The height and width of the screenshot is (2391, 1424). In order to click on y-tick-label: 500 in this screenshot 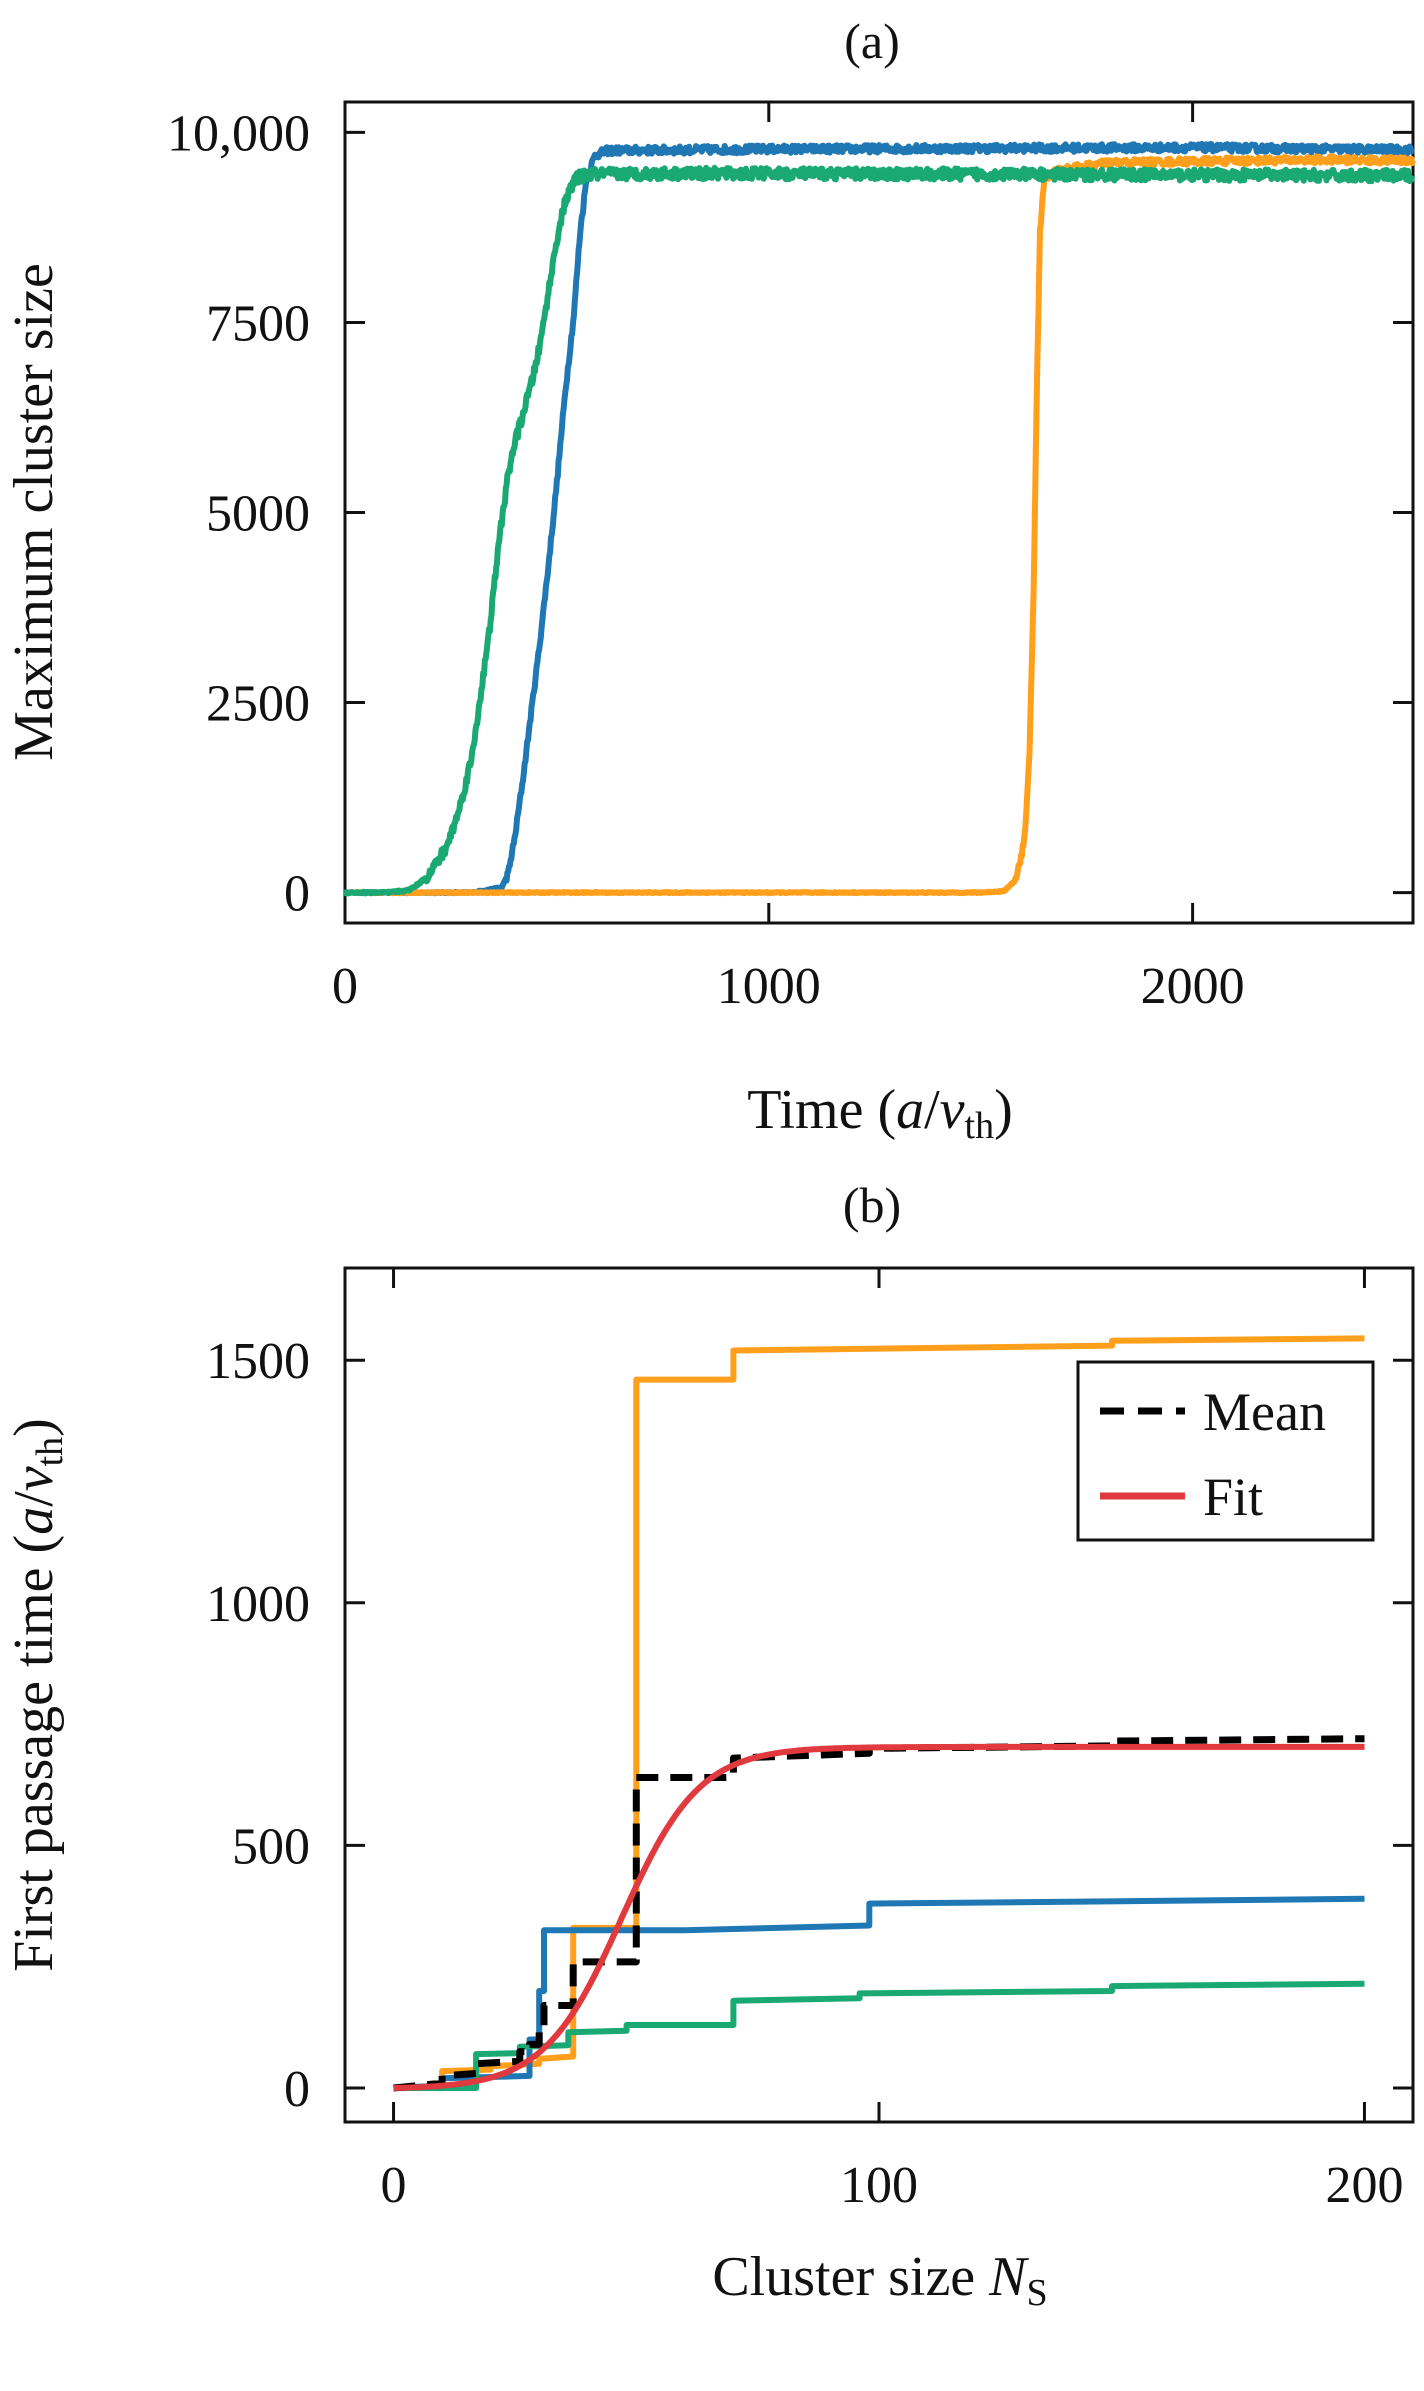, I will do `click(271, 1846)`.